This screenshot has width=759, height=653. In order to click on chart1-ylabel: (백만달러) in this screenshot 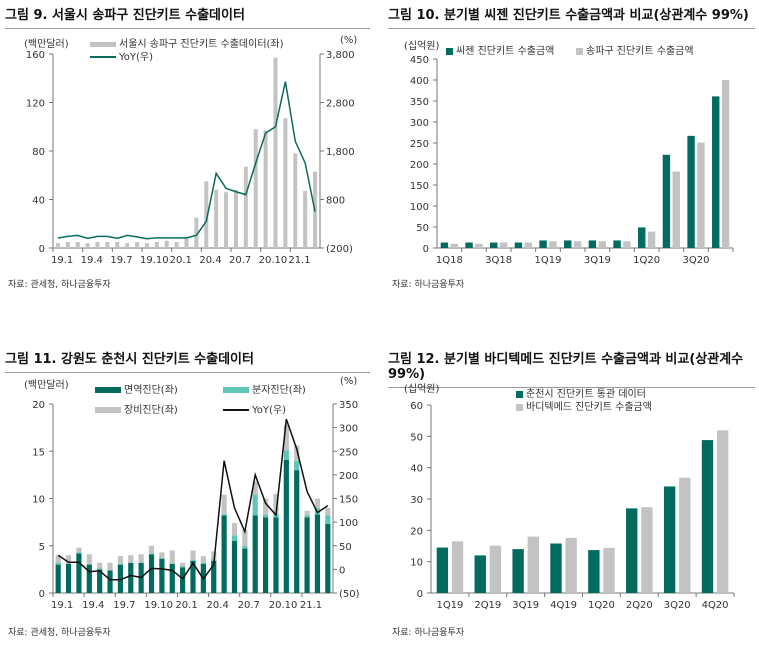, I will do `click(46, 44)`.